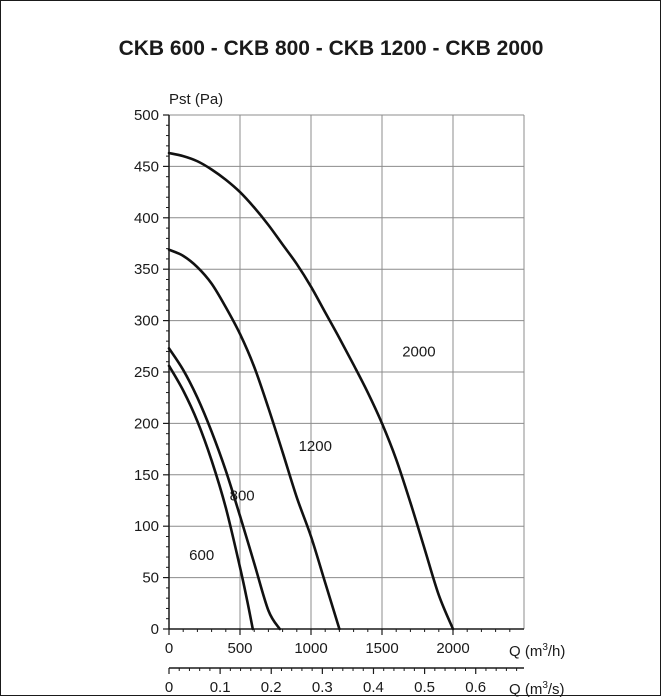  I want to click on x-tick-label: 2000, so click(452, 648).